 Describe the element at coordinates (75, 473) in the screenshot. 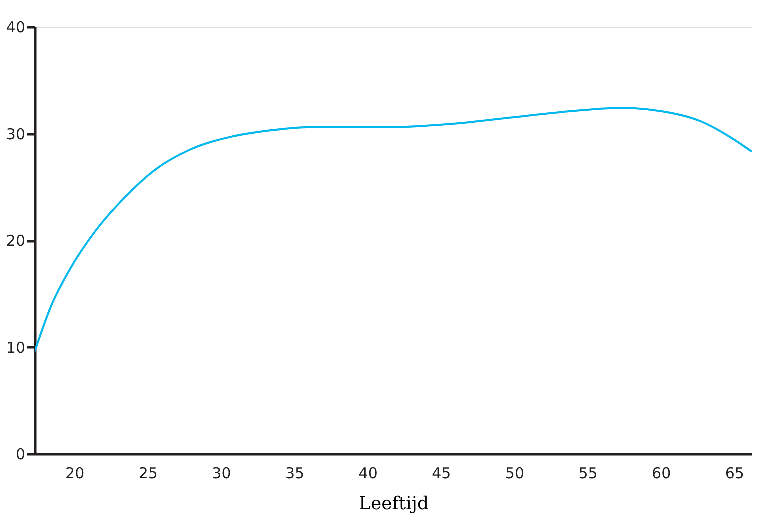

I see `x-tick-label: 20` at that location.